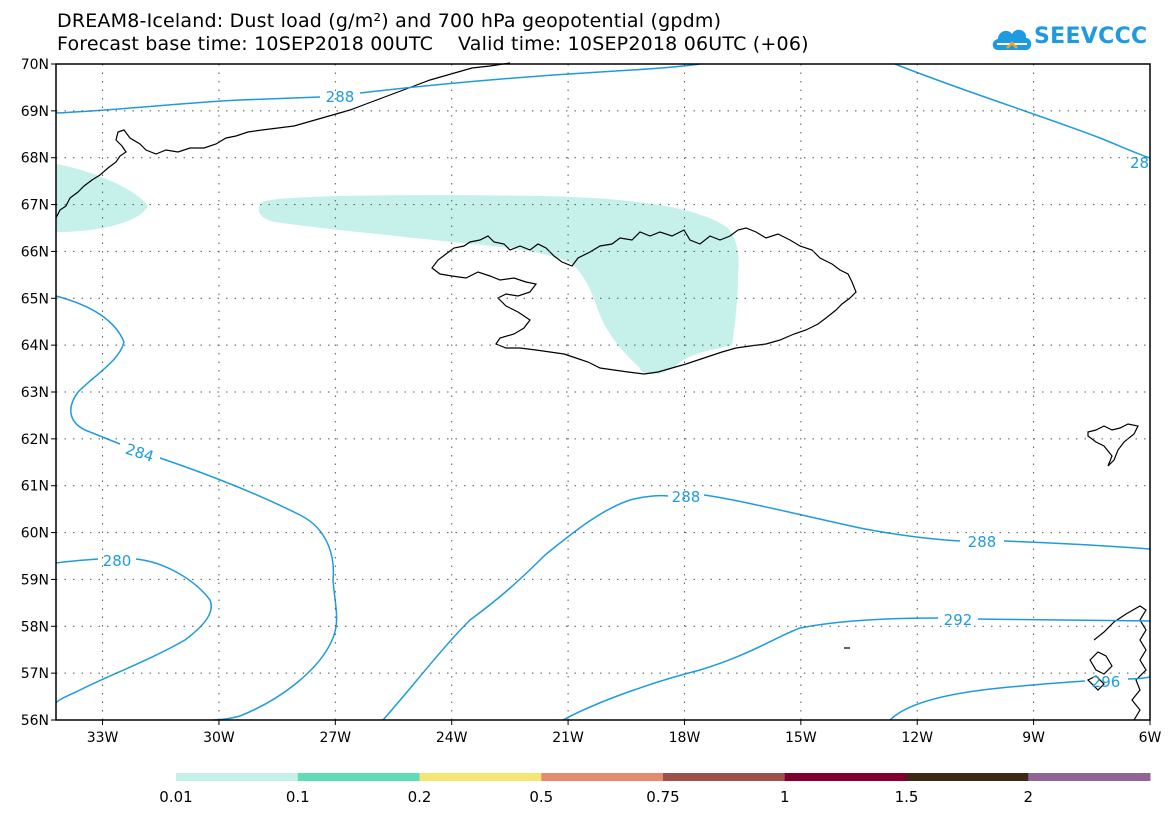 The width and height of the screenshot is (1175, 815). I want to click on lat-tick-label: 63N, so click(35, 393).